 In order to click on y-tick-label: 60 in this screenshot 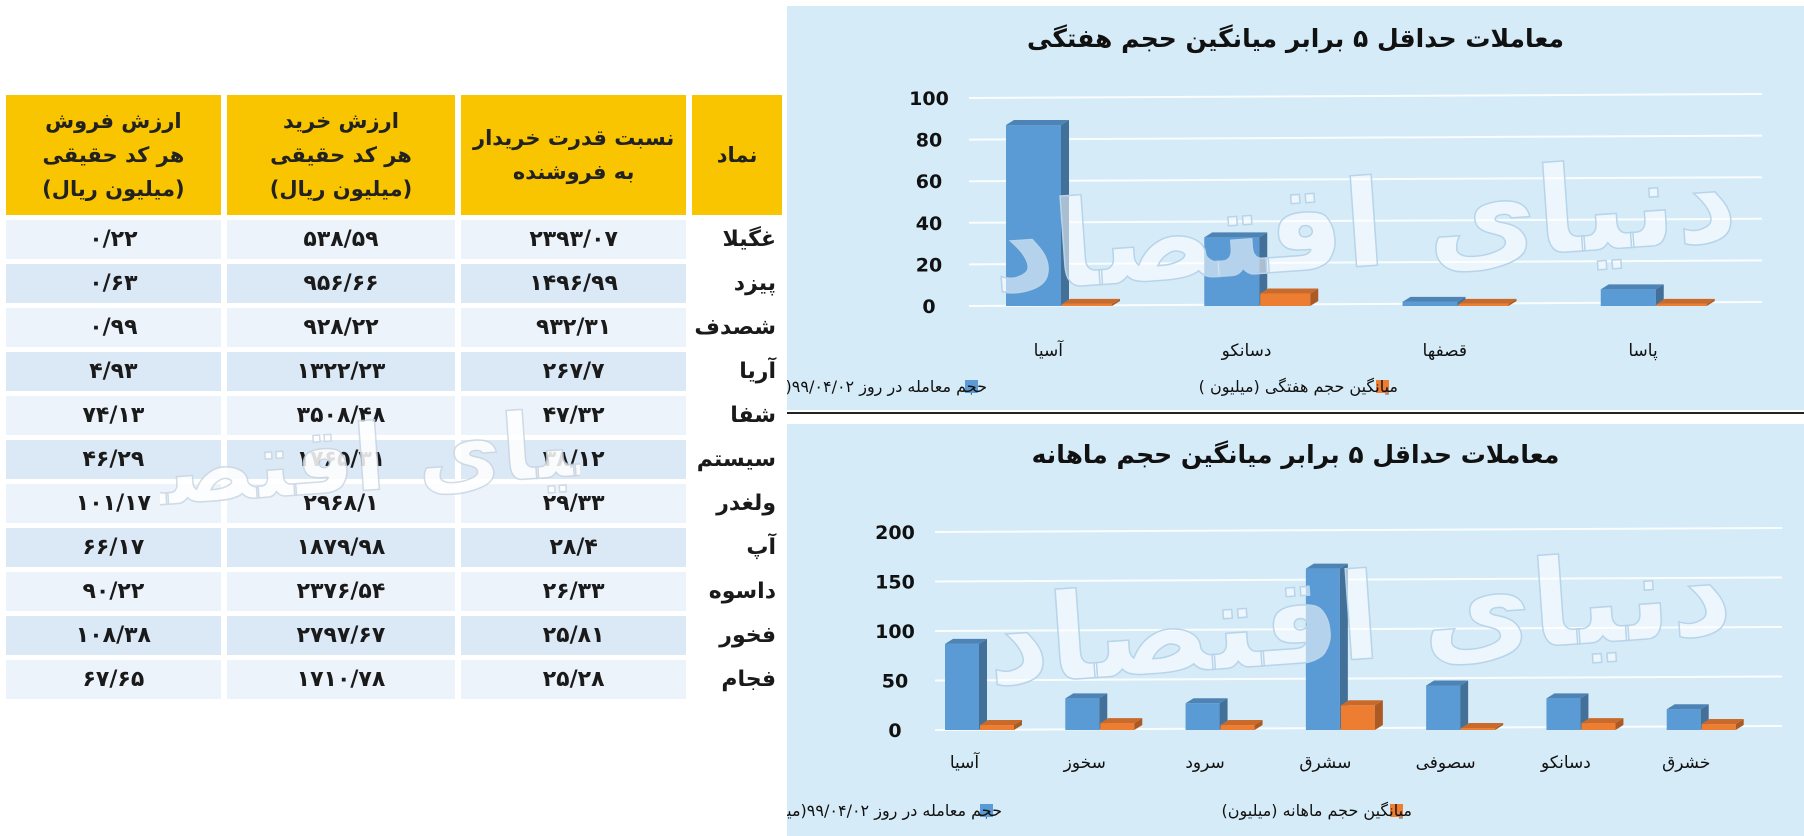, I will do `click(929, 182)`.